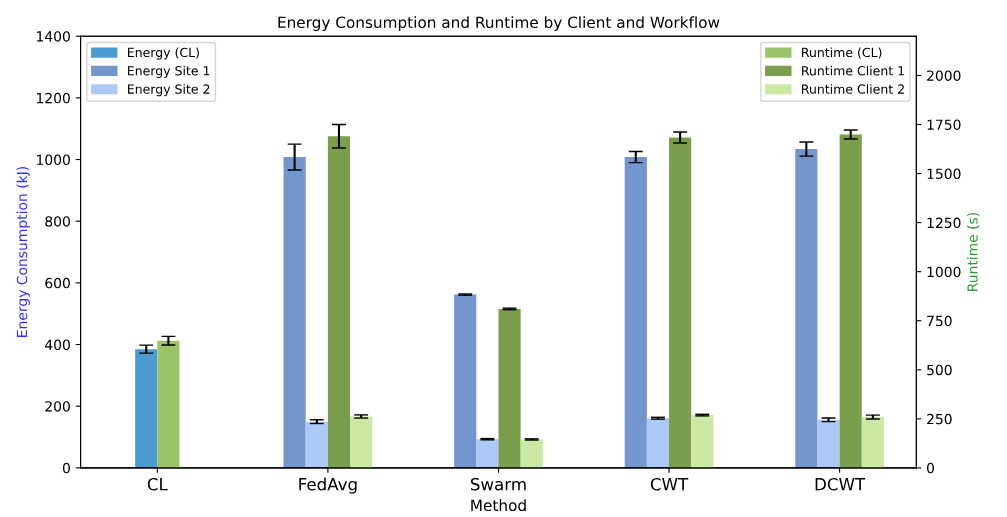 The image size is (1007, 517). I want to click on legend-label: Energy Site 1, so click(169, 71).